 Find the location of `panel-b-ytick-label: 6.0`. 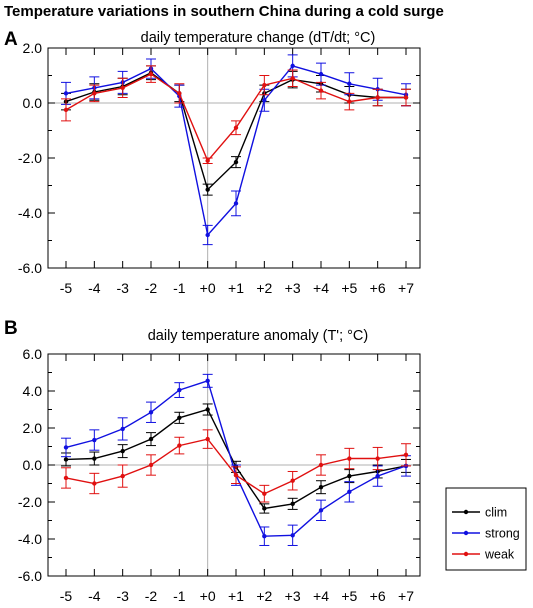

panel-b-ytick-label: 6.0 is located at coordinates (33, 354).